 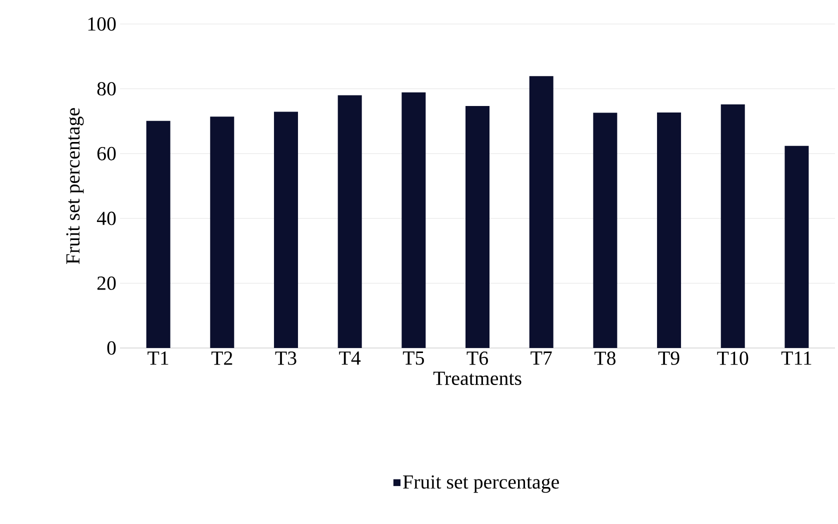 I want to click on y-tick-label: 0, so click(x=111, y=348).